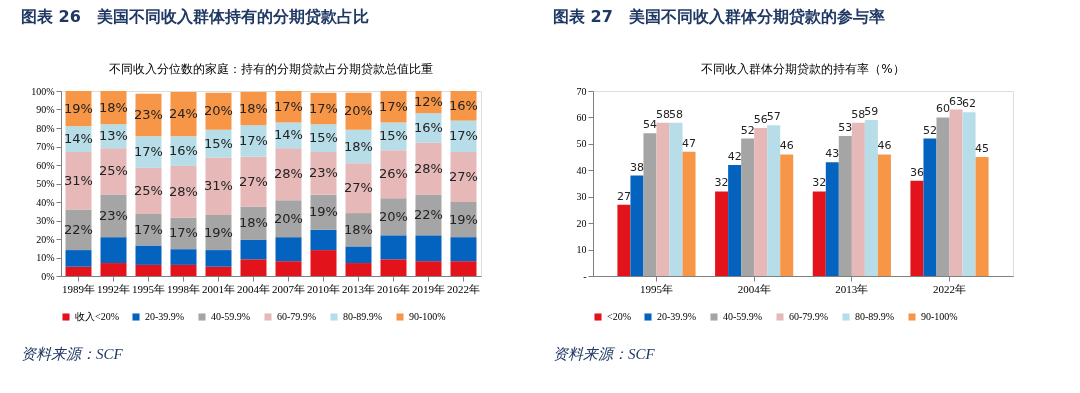 The height and width of the screenshot is (393, 1080). Describe the element at coordinates (183, 114) in the screenshot. I see `data-label: 24%` at that location.